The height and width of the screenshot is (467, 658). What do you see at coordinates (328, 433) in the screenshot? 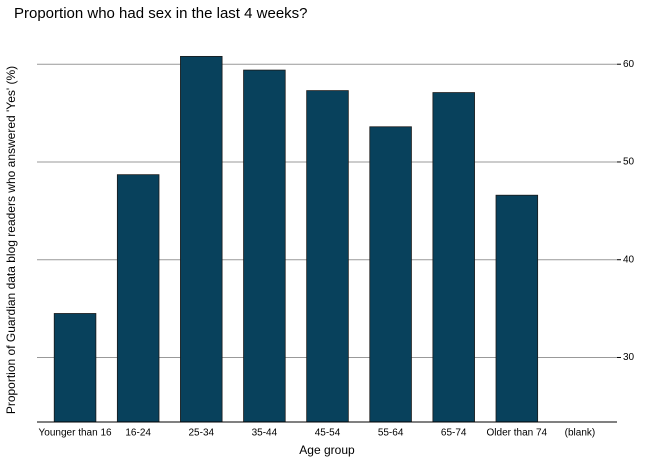
I see `x-tick-label: 45-54` at bounding box center [328, 433].